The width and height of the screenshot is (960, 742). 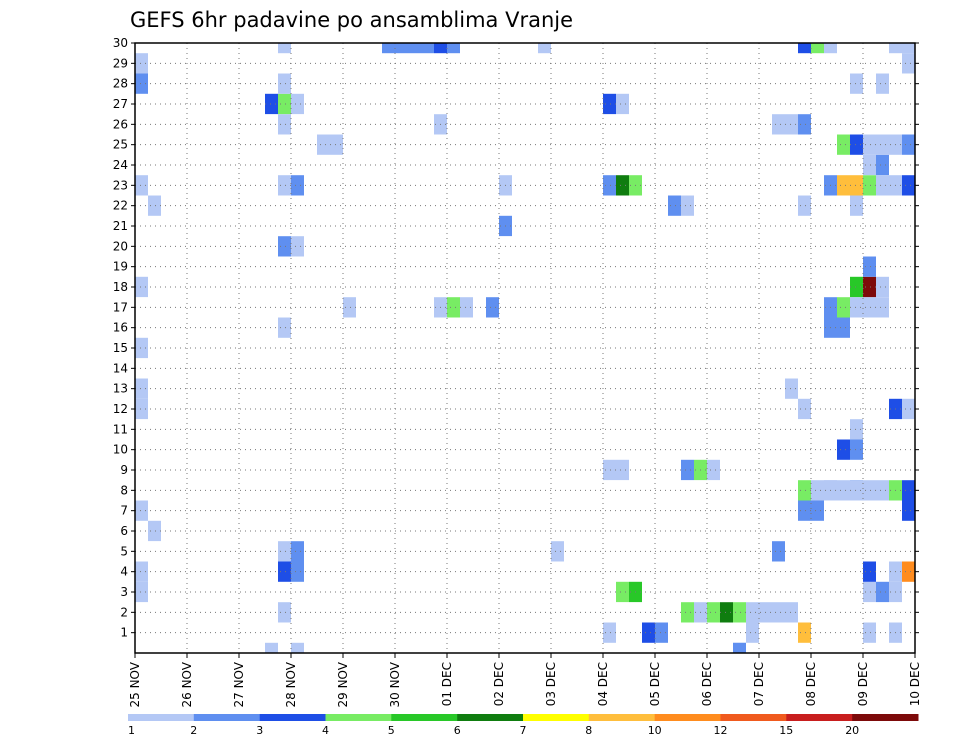 What do you see at coordinates (259, 730) in the screenshot?
I see `colorbar-label: 3` at bounding box center [259, 730].